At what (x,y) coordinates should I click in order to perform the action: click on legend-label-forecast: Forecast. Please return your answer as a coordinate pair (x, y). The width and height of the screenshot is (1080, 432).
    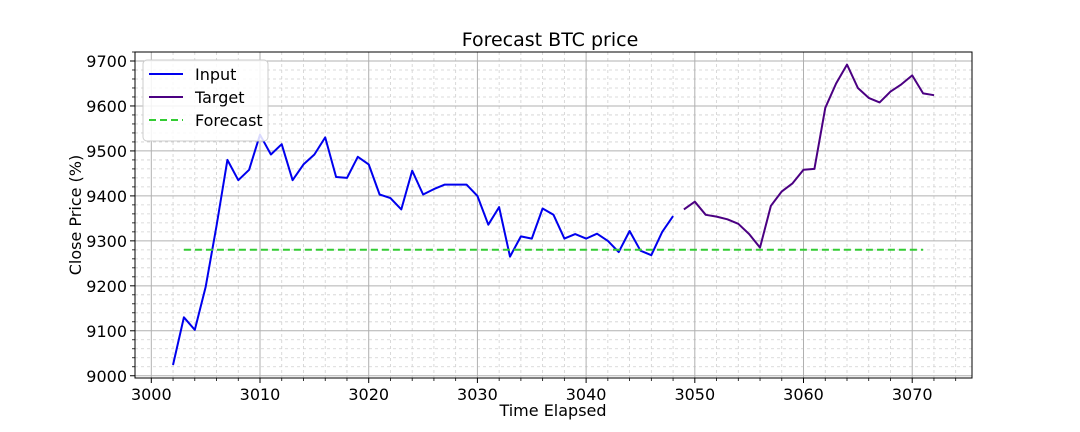
    Looking at the image, I should click on (229, 120).